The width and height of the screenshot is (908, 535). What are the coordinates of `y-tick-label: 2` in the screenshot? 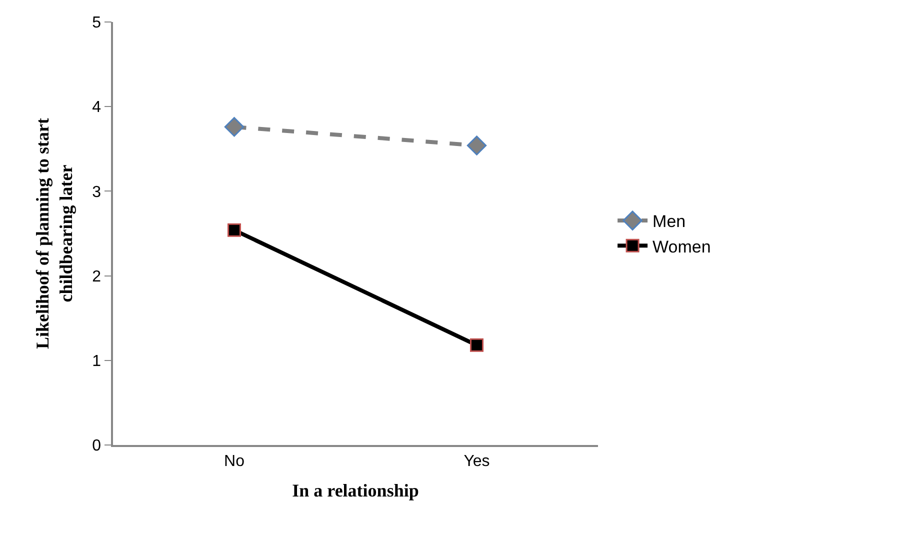 It's located at (97, 277).